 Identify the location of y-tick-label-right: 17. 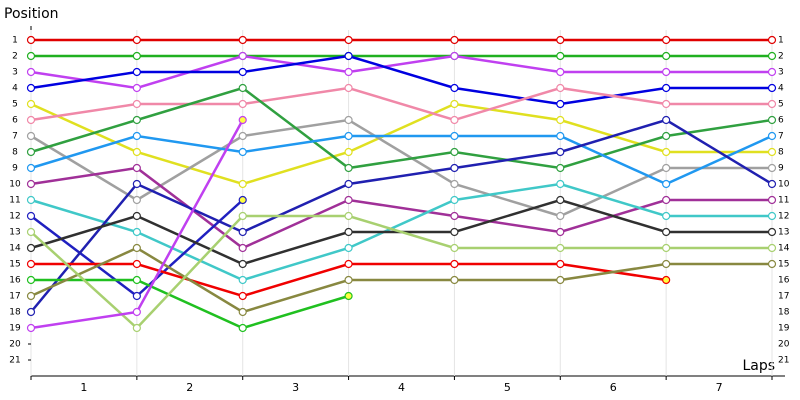
(783, 297).